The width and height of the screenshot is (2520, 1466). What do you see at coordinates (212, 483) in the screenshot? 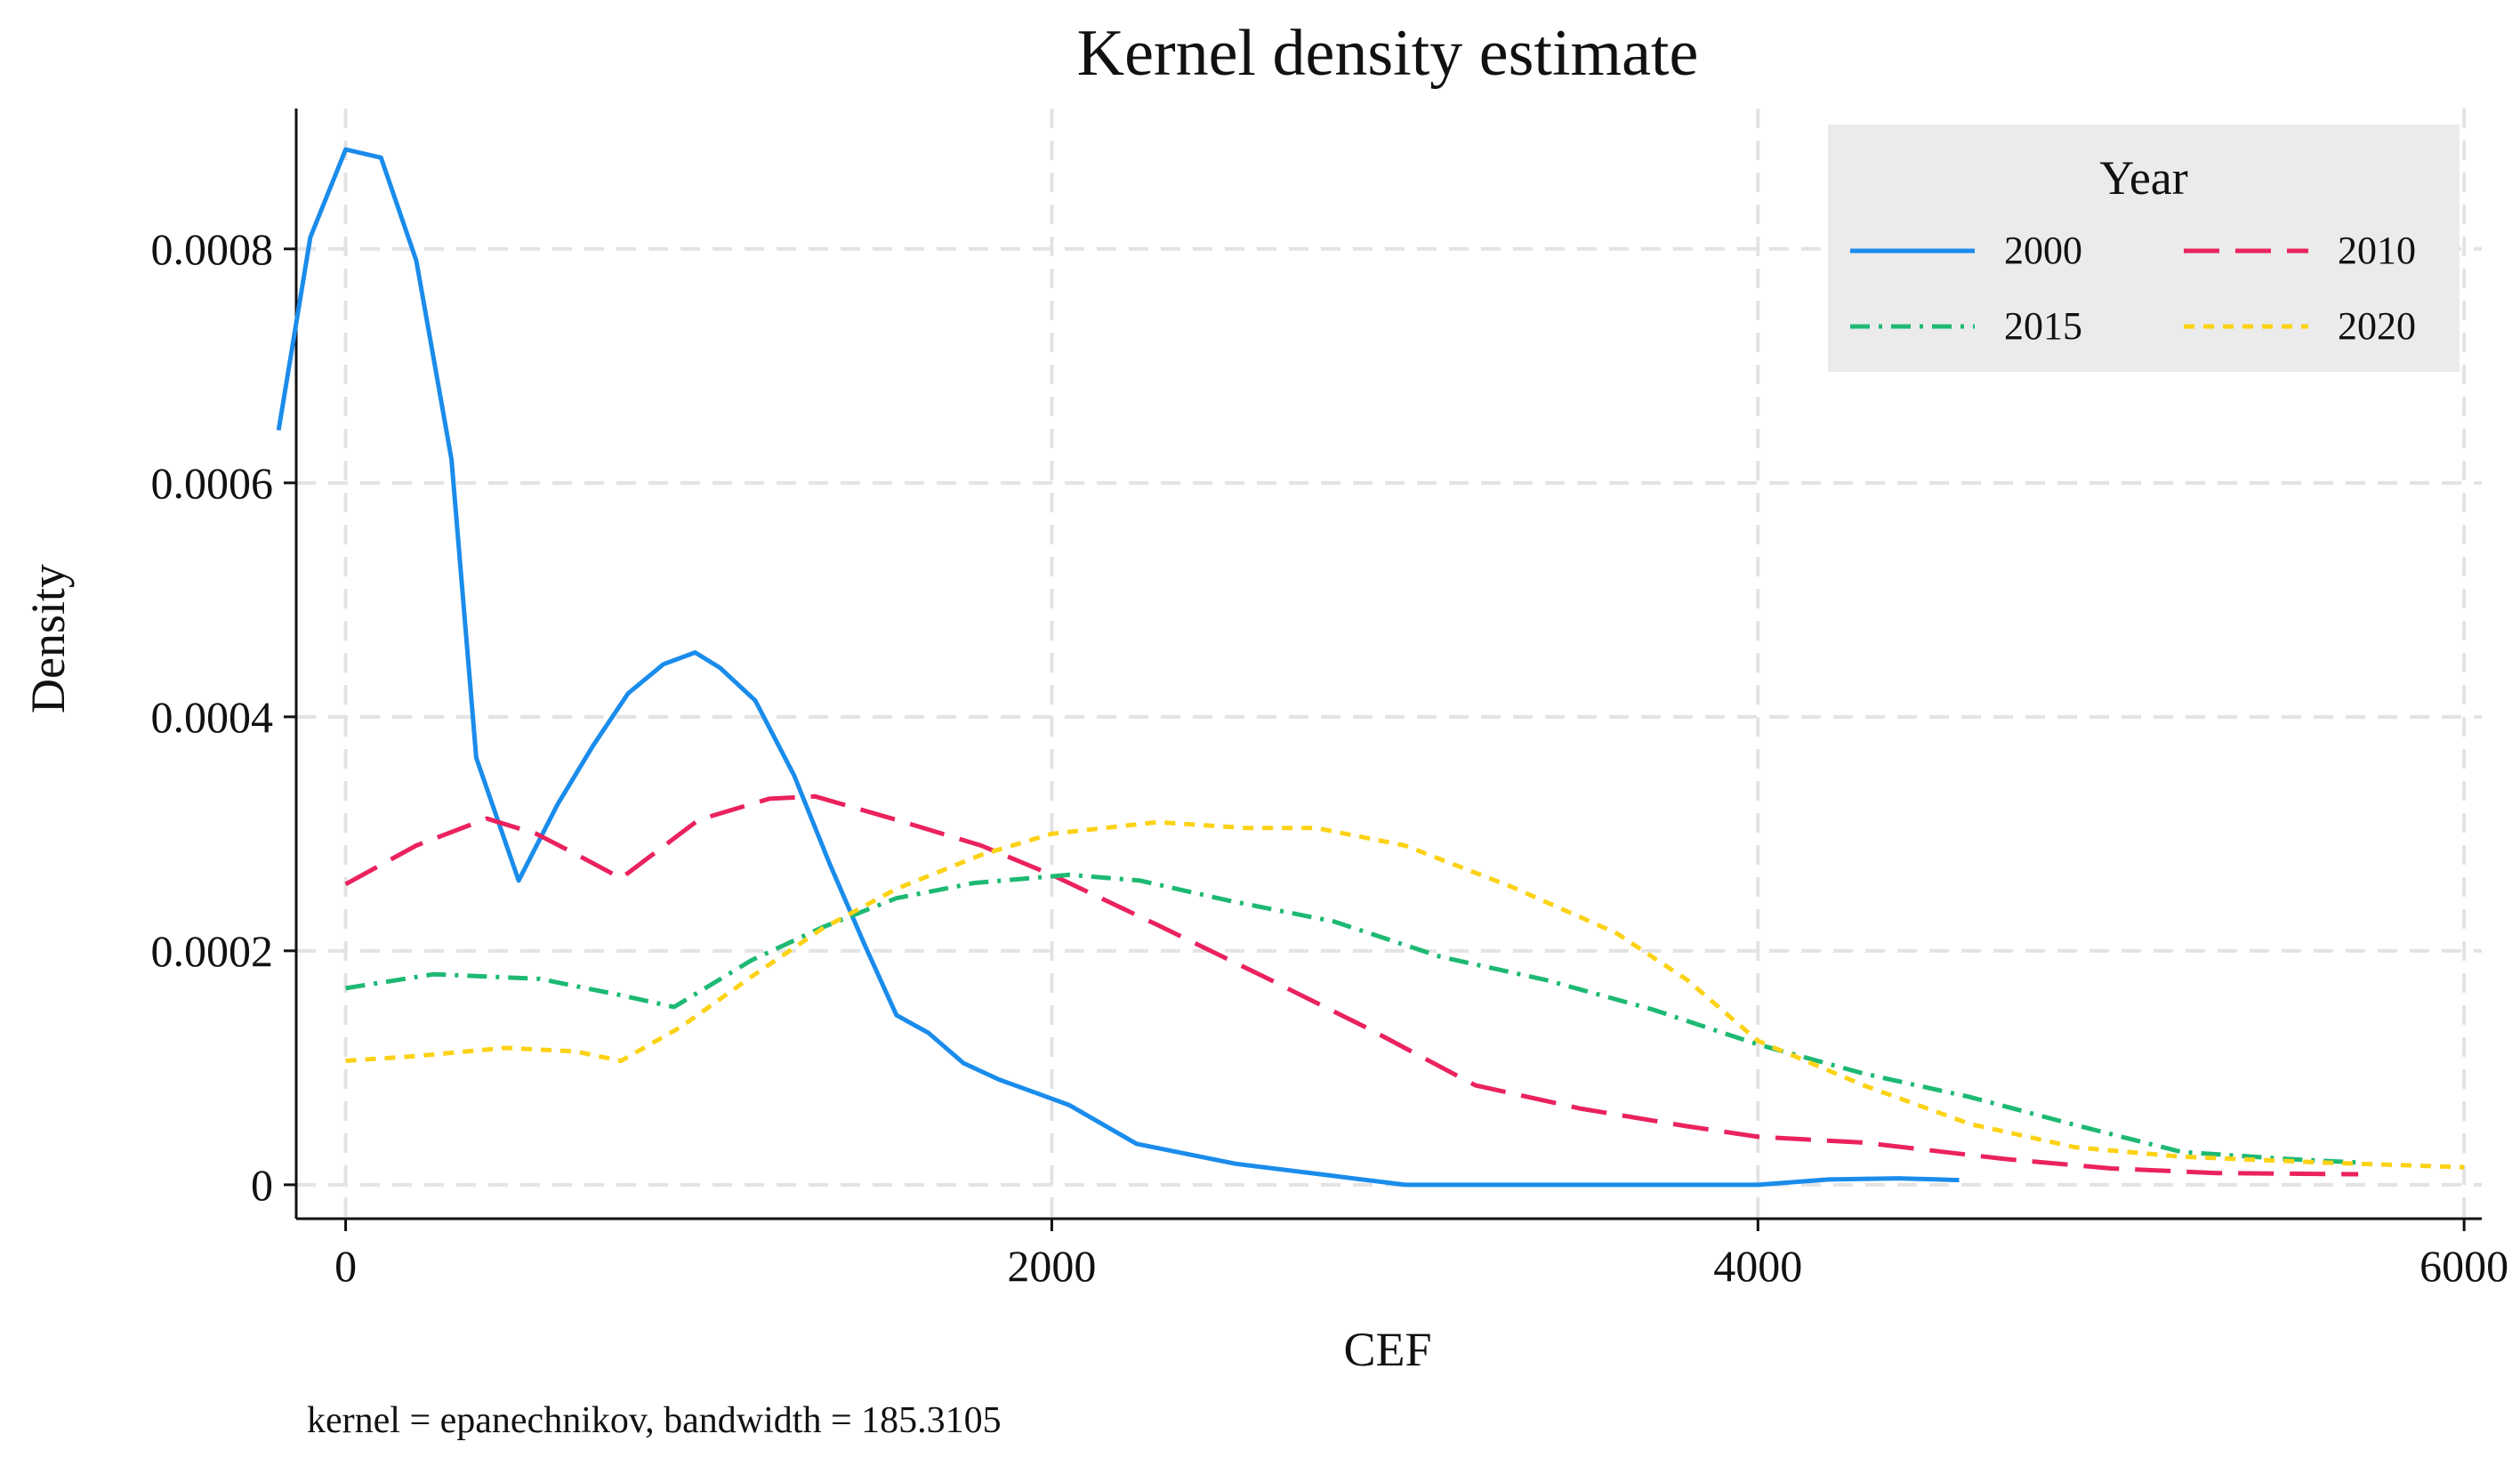
I see `y-tick-label-0.0006: 0.0006` at bounding box center [212, 483].